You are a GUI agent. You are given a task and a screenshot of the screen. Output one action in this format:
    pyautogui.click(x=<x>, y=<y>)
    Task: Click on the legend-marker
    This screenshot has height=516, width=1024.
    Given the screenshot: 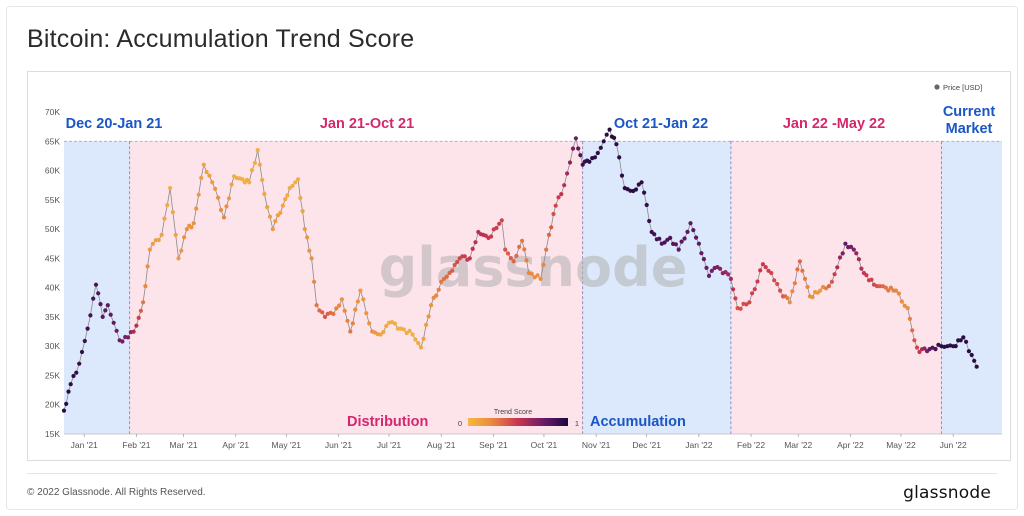 What is the action you would take?
    pyautogui.click(x=937, y=87)
    